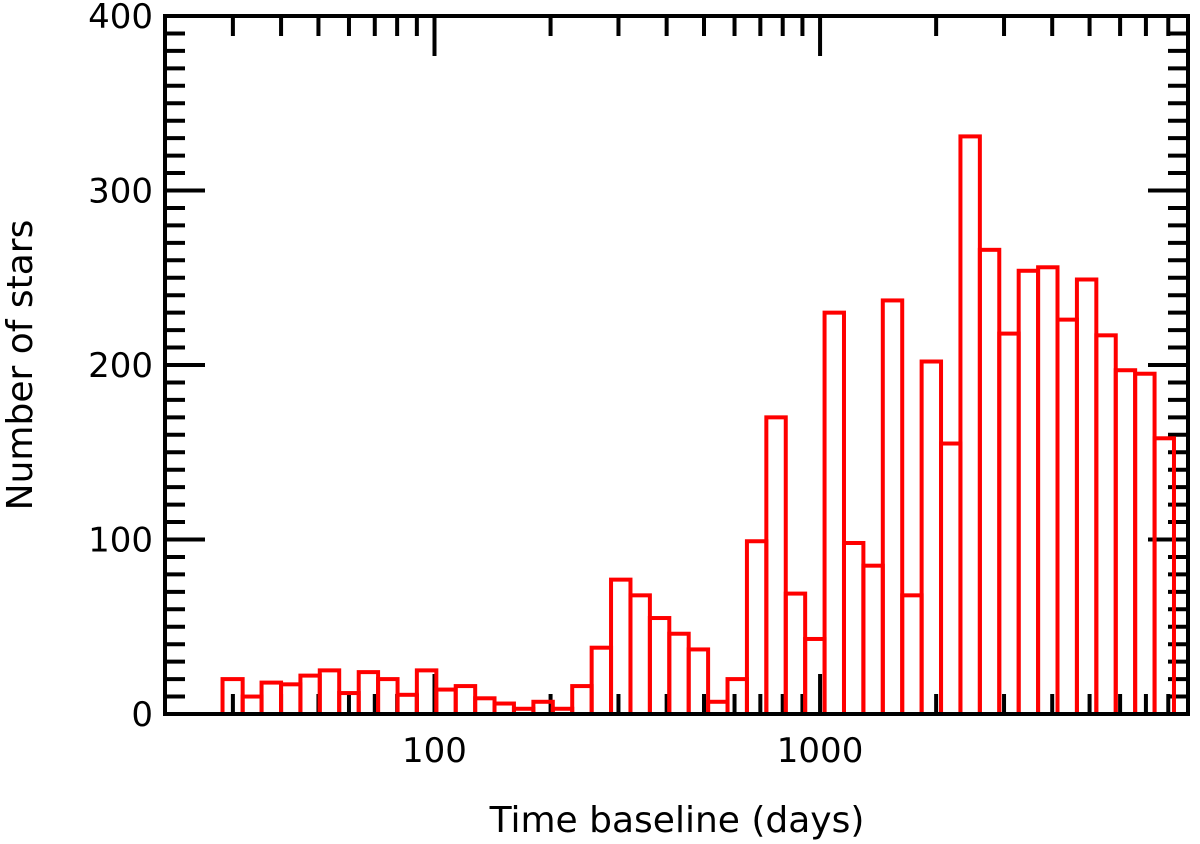 This screenshot has width=1200, height=844. What do you see at coordinates (20, 365) in the screenshot?
I see `y-axis-title: Number of stars` at bounding box center [20, 365].